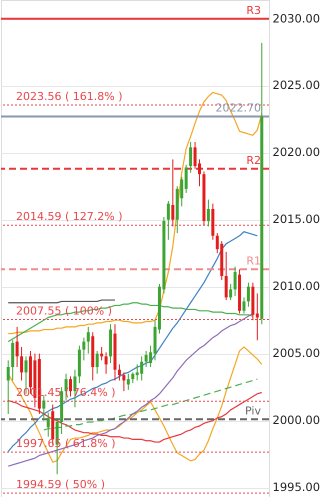 The image size is (327, 497). Describe the element at coordinates (296, 152) in the screenshot. I see `y-tick-label: 2020.00` at that location.